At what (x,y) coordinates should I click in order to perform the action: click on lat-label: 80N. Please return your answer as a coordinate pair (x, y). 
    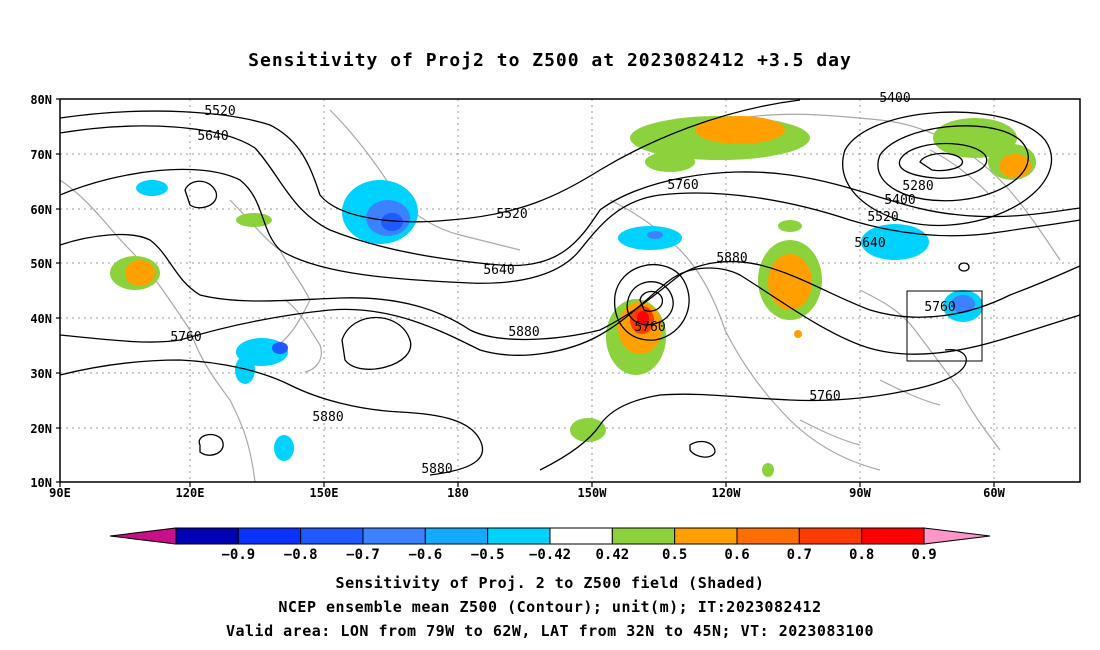
    Looking at the image, I should click on (41, 100).